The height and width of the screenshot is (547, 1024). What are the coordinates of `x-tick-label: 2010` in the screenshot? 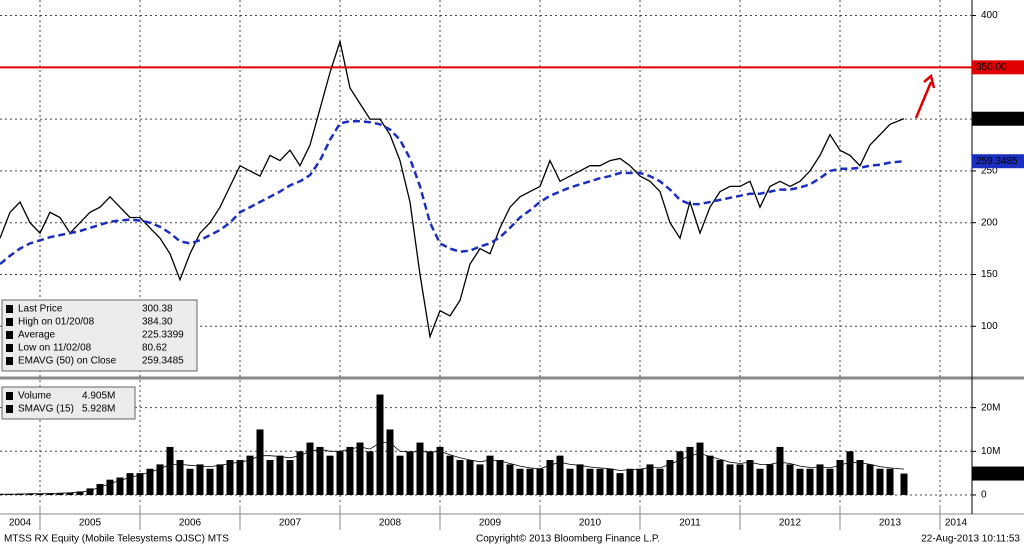 It's located at (590, 523).